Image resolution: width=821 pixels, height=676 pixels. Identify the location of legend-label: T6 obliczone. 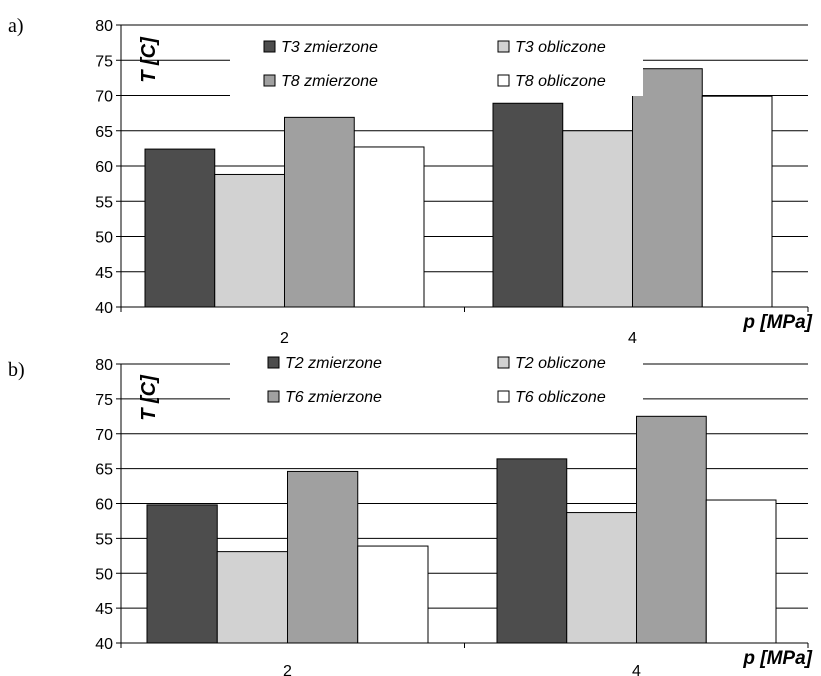
(560, 397).